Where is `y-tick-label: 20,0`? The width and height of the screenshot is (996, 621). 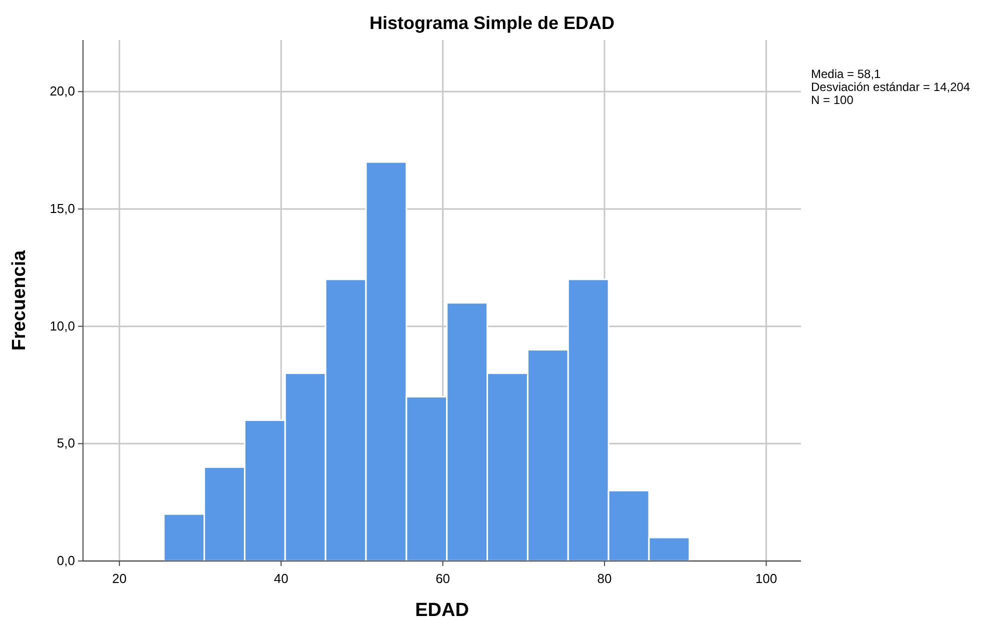 y-tick-label: 20,0 is located at coordinates (62, 91).